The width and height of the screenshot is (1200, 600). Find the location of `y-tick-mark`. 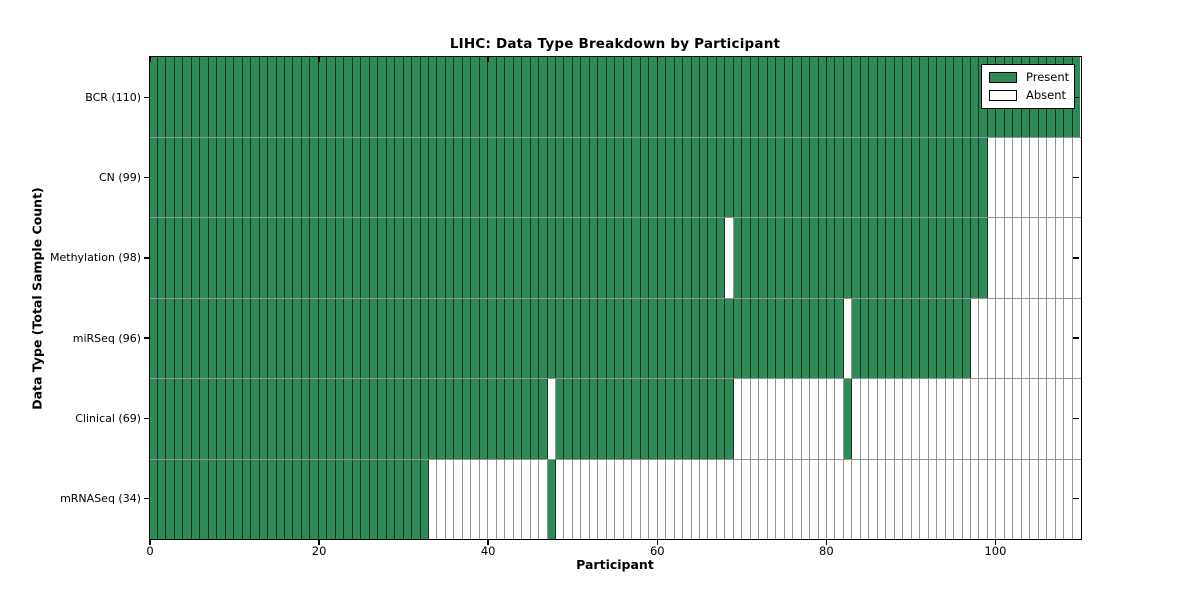

y-tick-mark is located at coordinates (1076, 418).